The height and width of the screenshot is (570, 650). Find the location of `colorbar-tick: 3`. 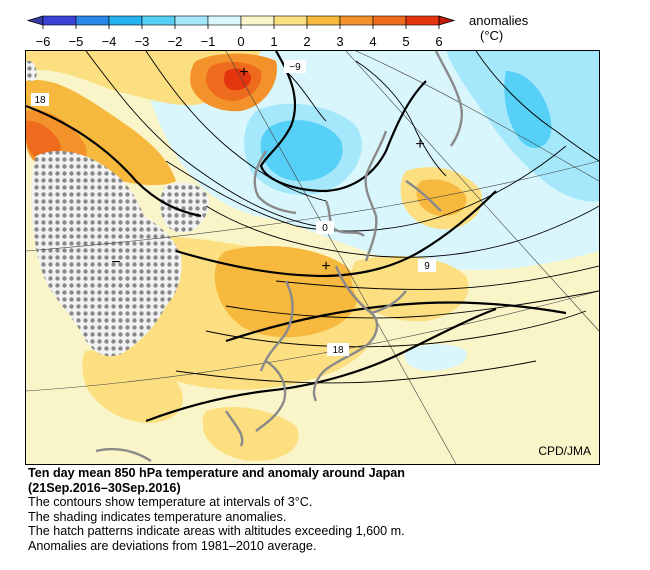

colorbar-tick: 3 is located at coordinates (339, 41).